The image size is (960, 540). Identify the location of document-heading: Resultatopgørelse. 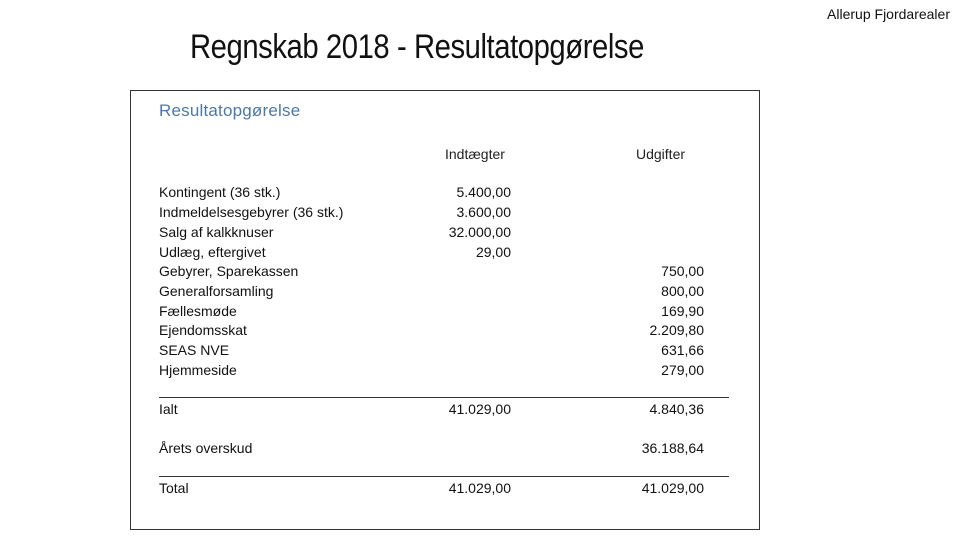
(230, 110).